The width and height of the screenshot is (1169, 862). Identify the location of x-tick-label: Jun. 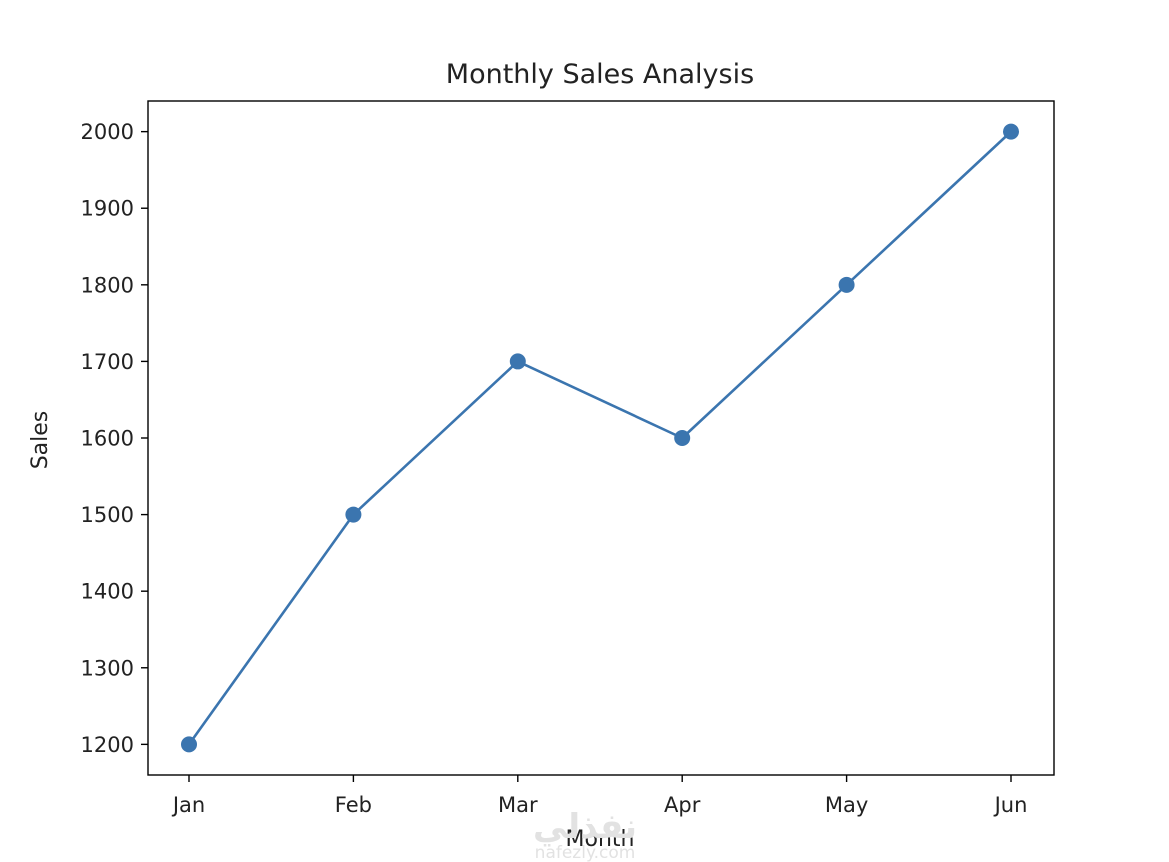
(1010, 805).